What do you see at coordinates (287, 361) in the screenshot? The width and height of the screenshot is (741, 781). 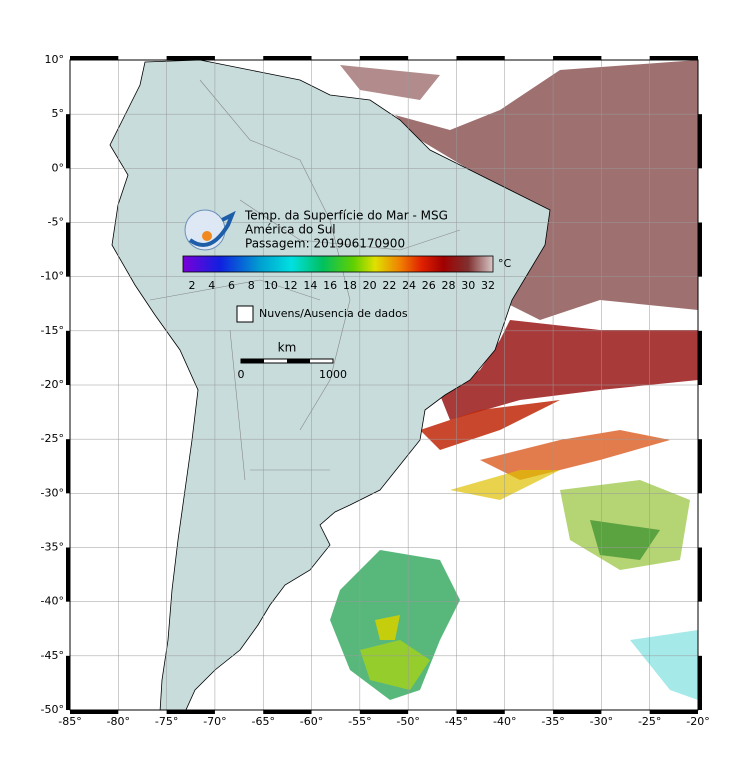 I see `scale-bar` at bounding box center [287, 361].